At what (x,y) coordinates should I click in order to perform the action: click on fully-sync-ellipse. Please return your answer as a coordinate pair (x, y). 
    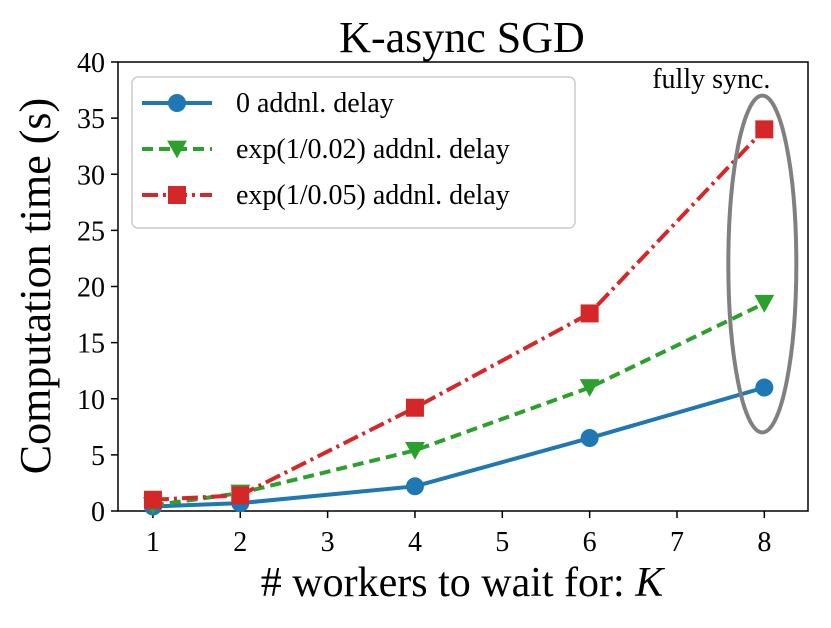
    Looking at the image, I should click on (762, 264).